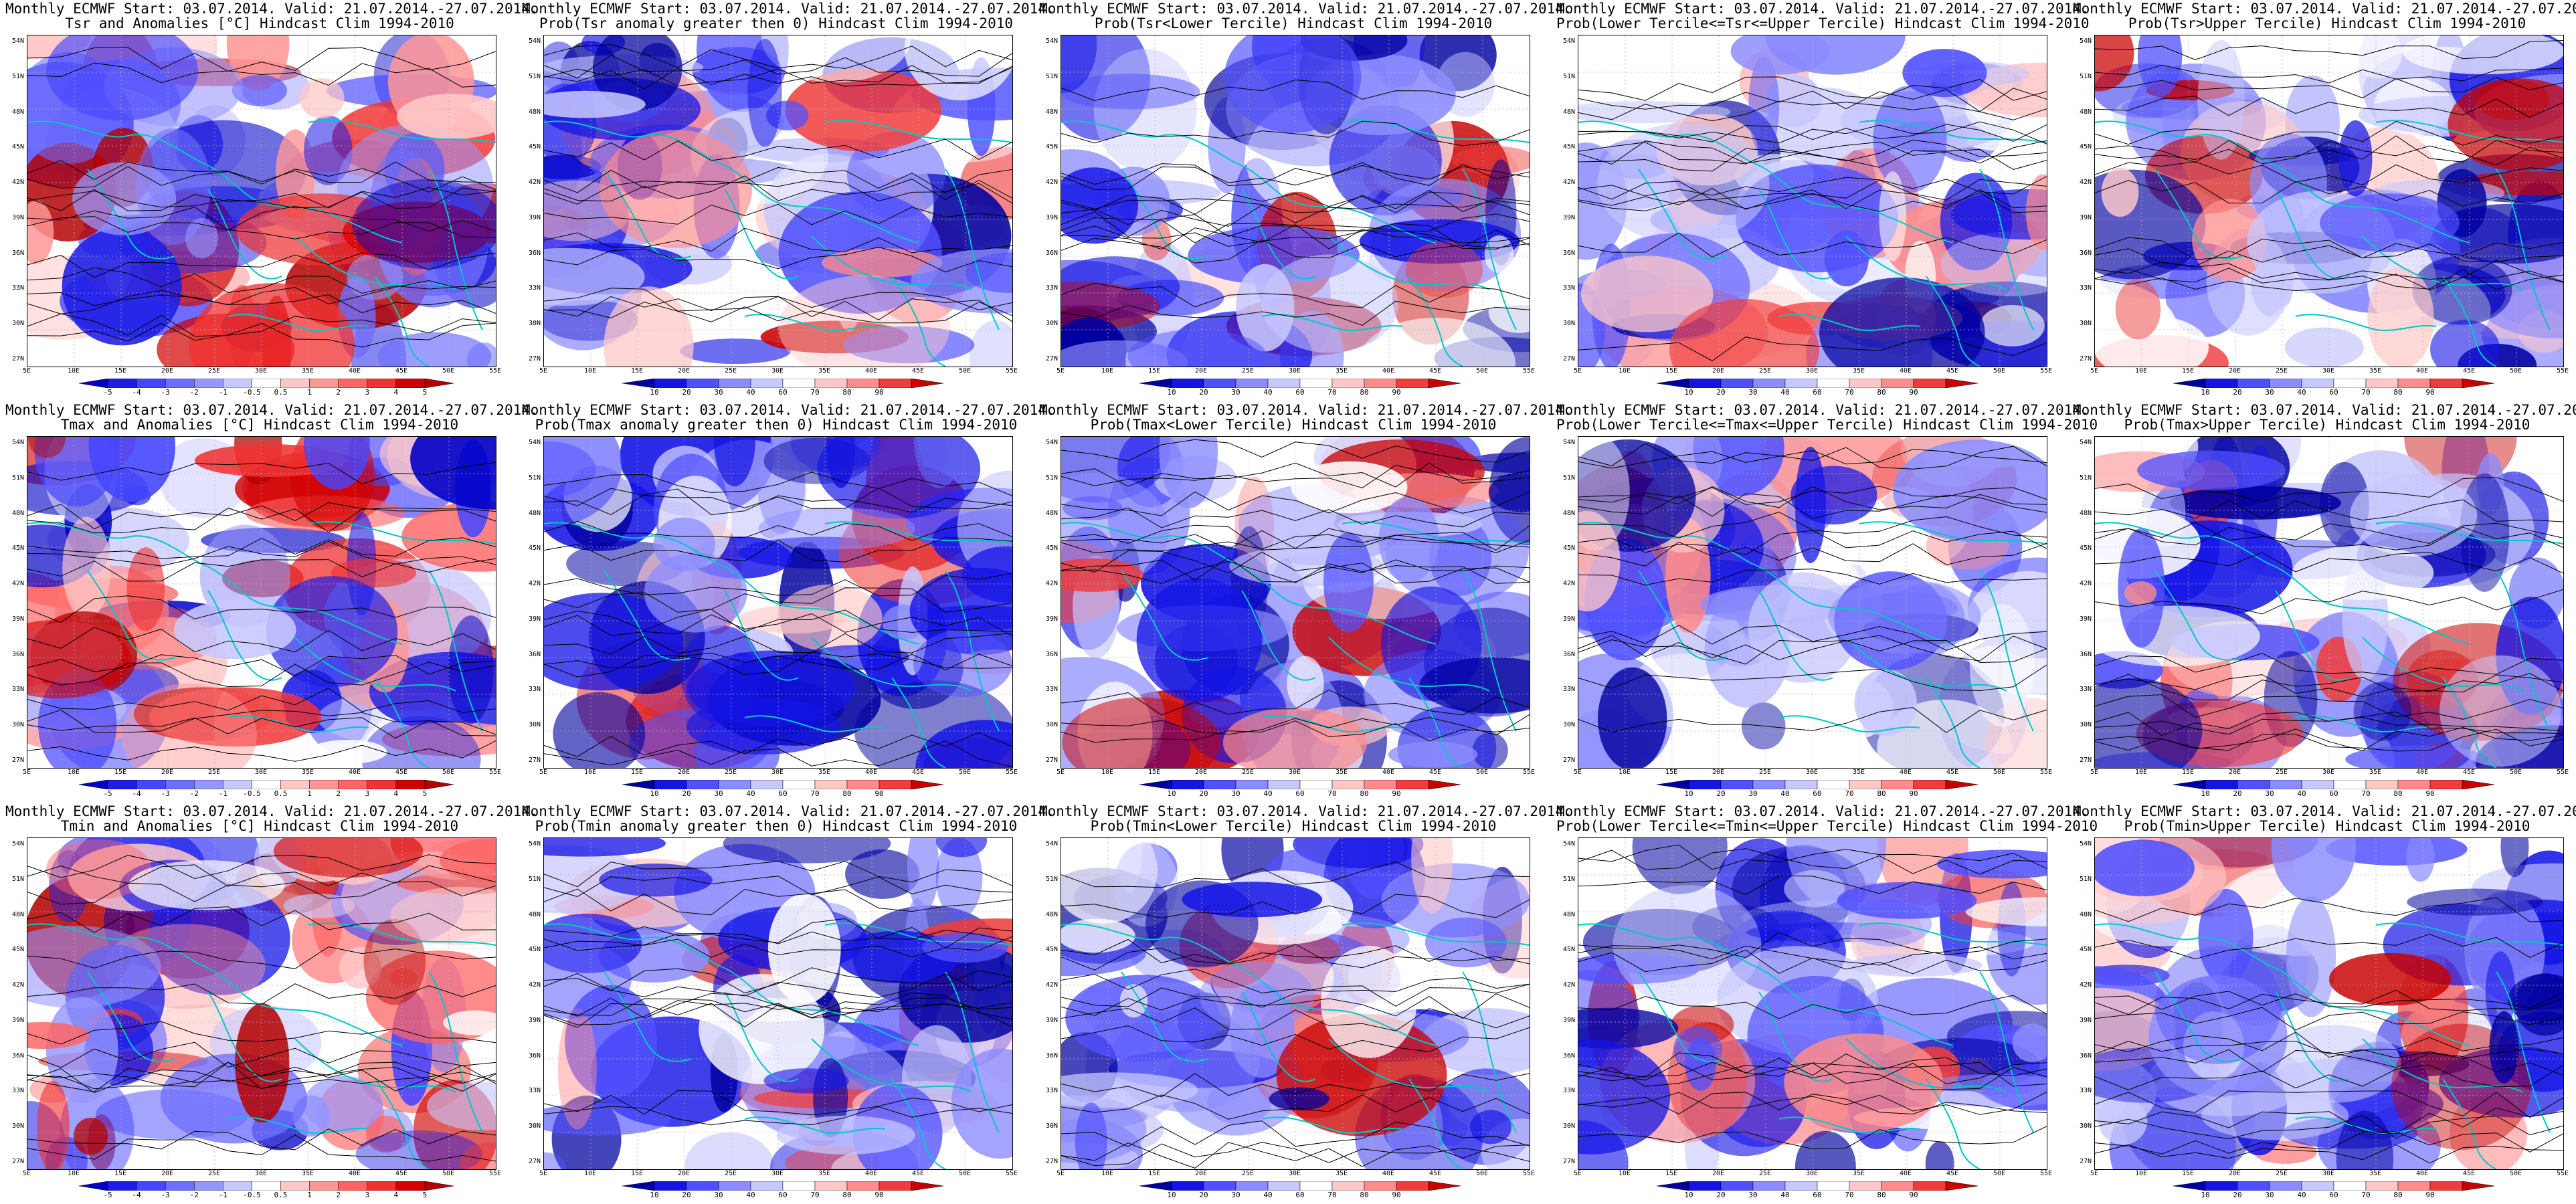  What do you see at coordinates (2234, 1173) in the screenshot?
I see `lon-tick-label: 20E` at bounding box center [2234, 1173].